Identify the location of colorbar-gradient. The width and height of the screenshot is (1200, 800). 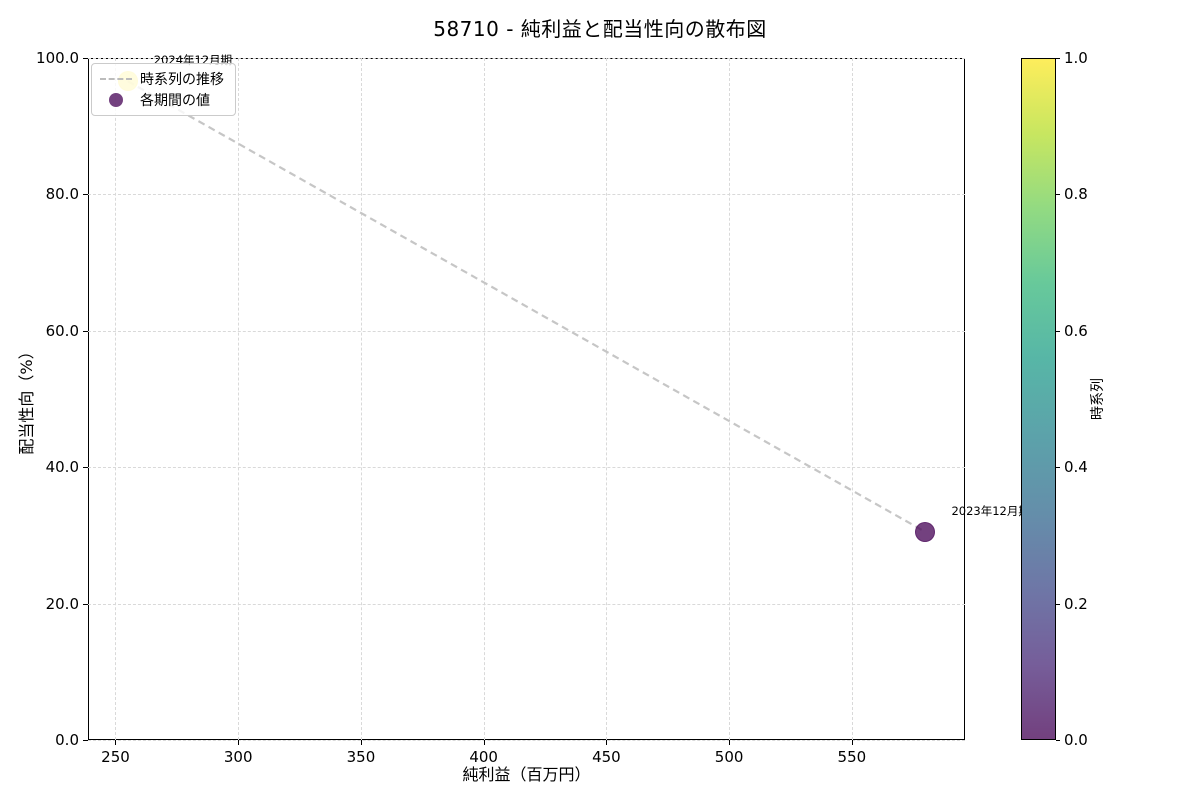
(1038, 399).